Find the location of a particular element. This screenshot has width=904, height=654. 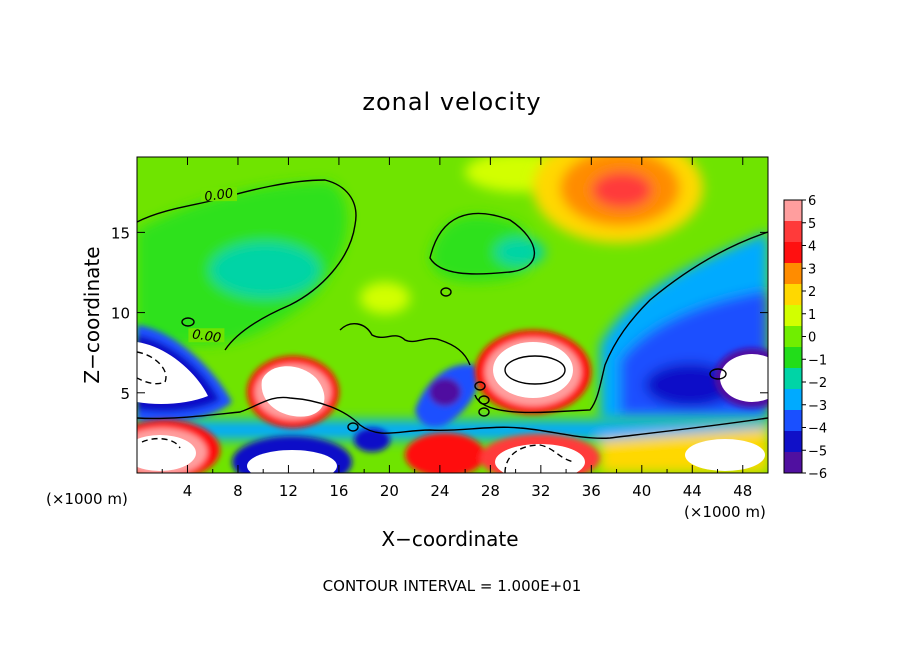

x-unit-label-right: (×1000 m) is located at coordinates (725, 512).